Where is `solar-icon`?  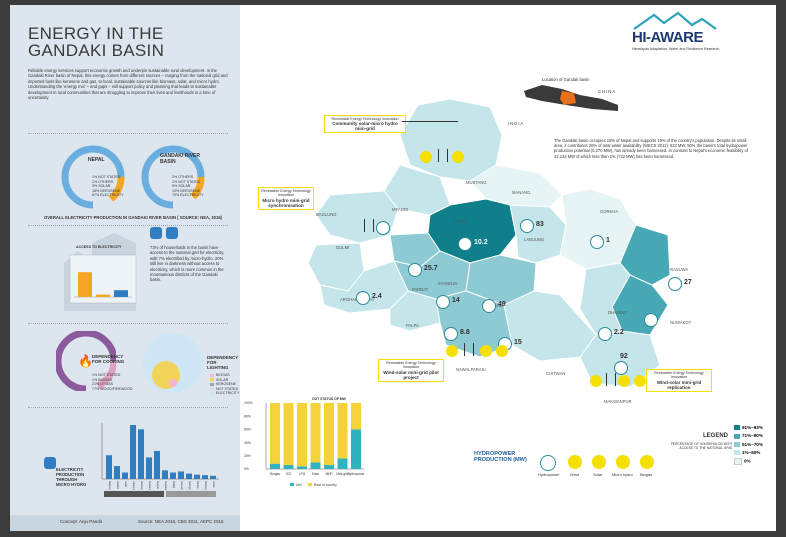 solar-icon is located at coordinates (624, 381).